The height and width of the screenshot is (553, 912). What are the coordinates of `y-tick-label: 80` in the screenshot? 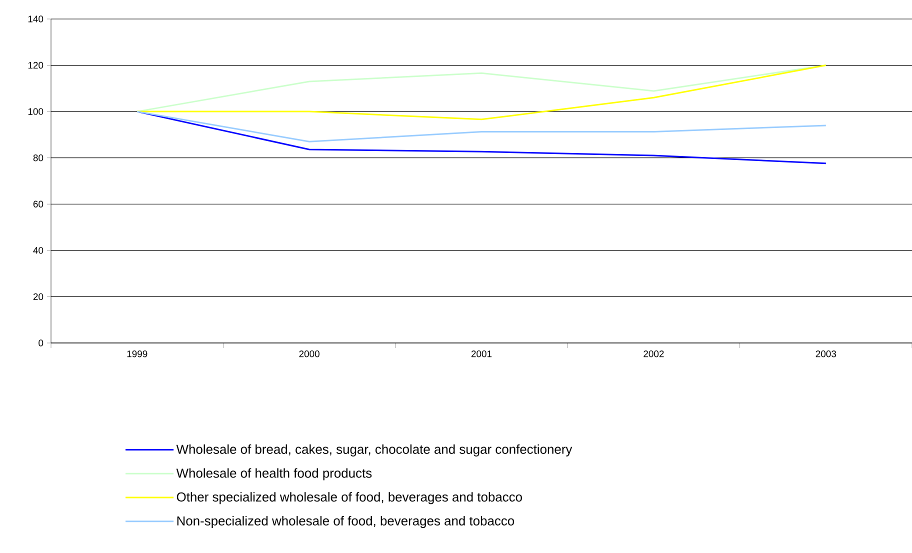 It's located at (38, 158).